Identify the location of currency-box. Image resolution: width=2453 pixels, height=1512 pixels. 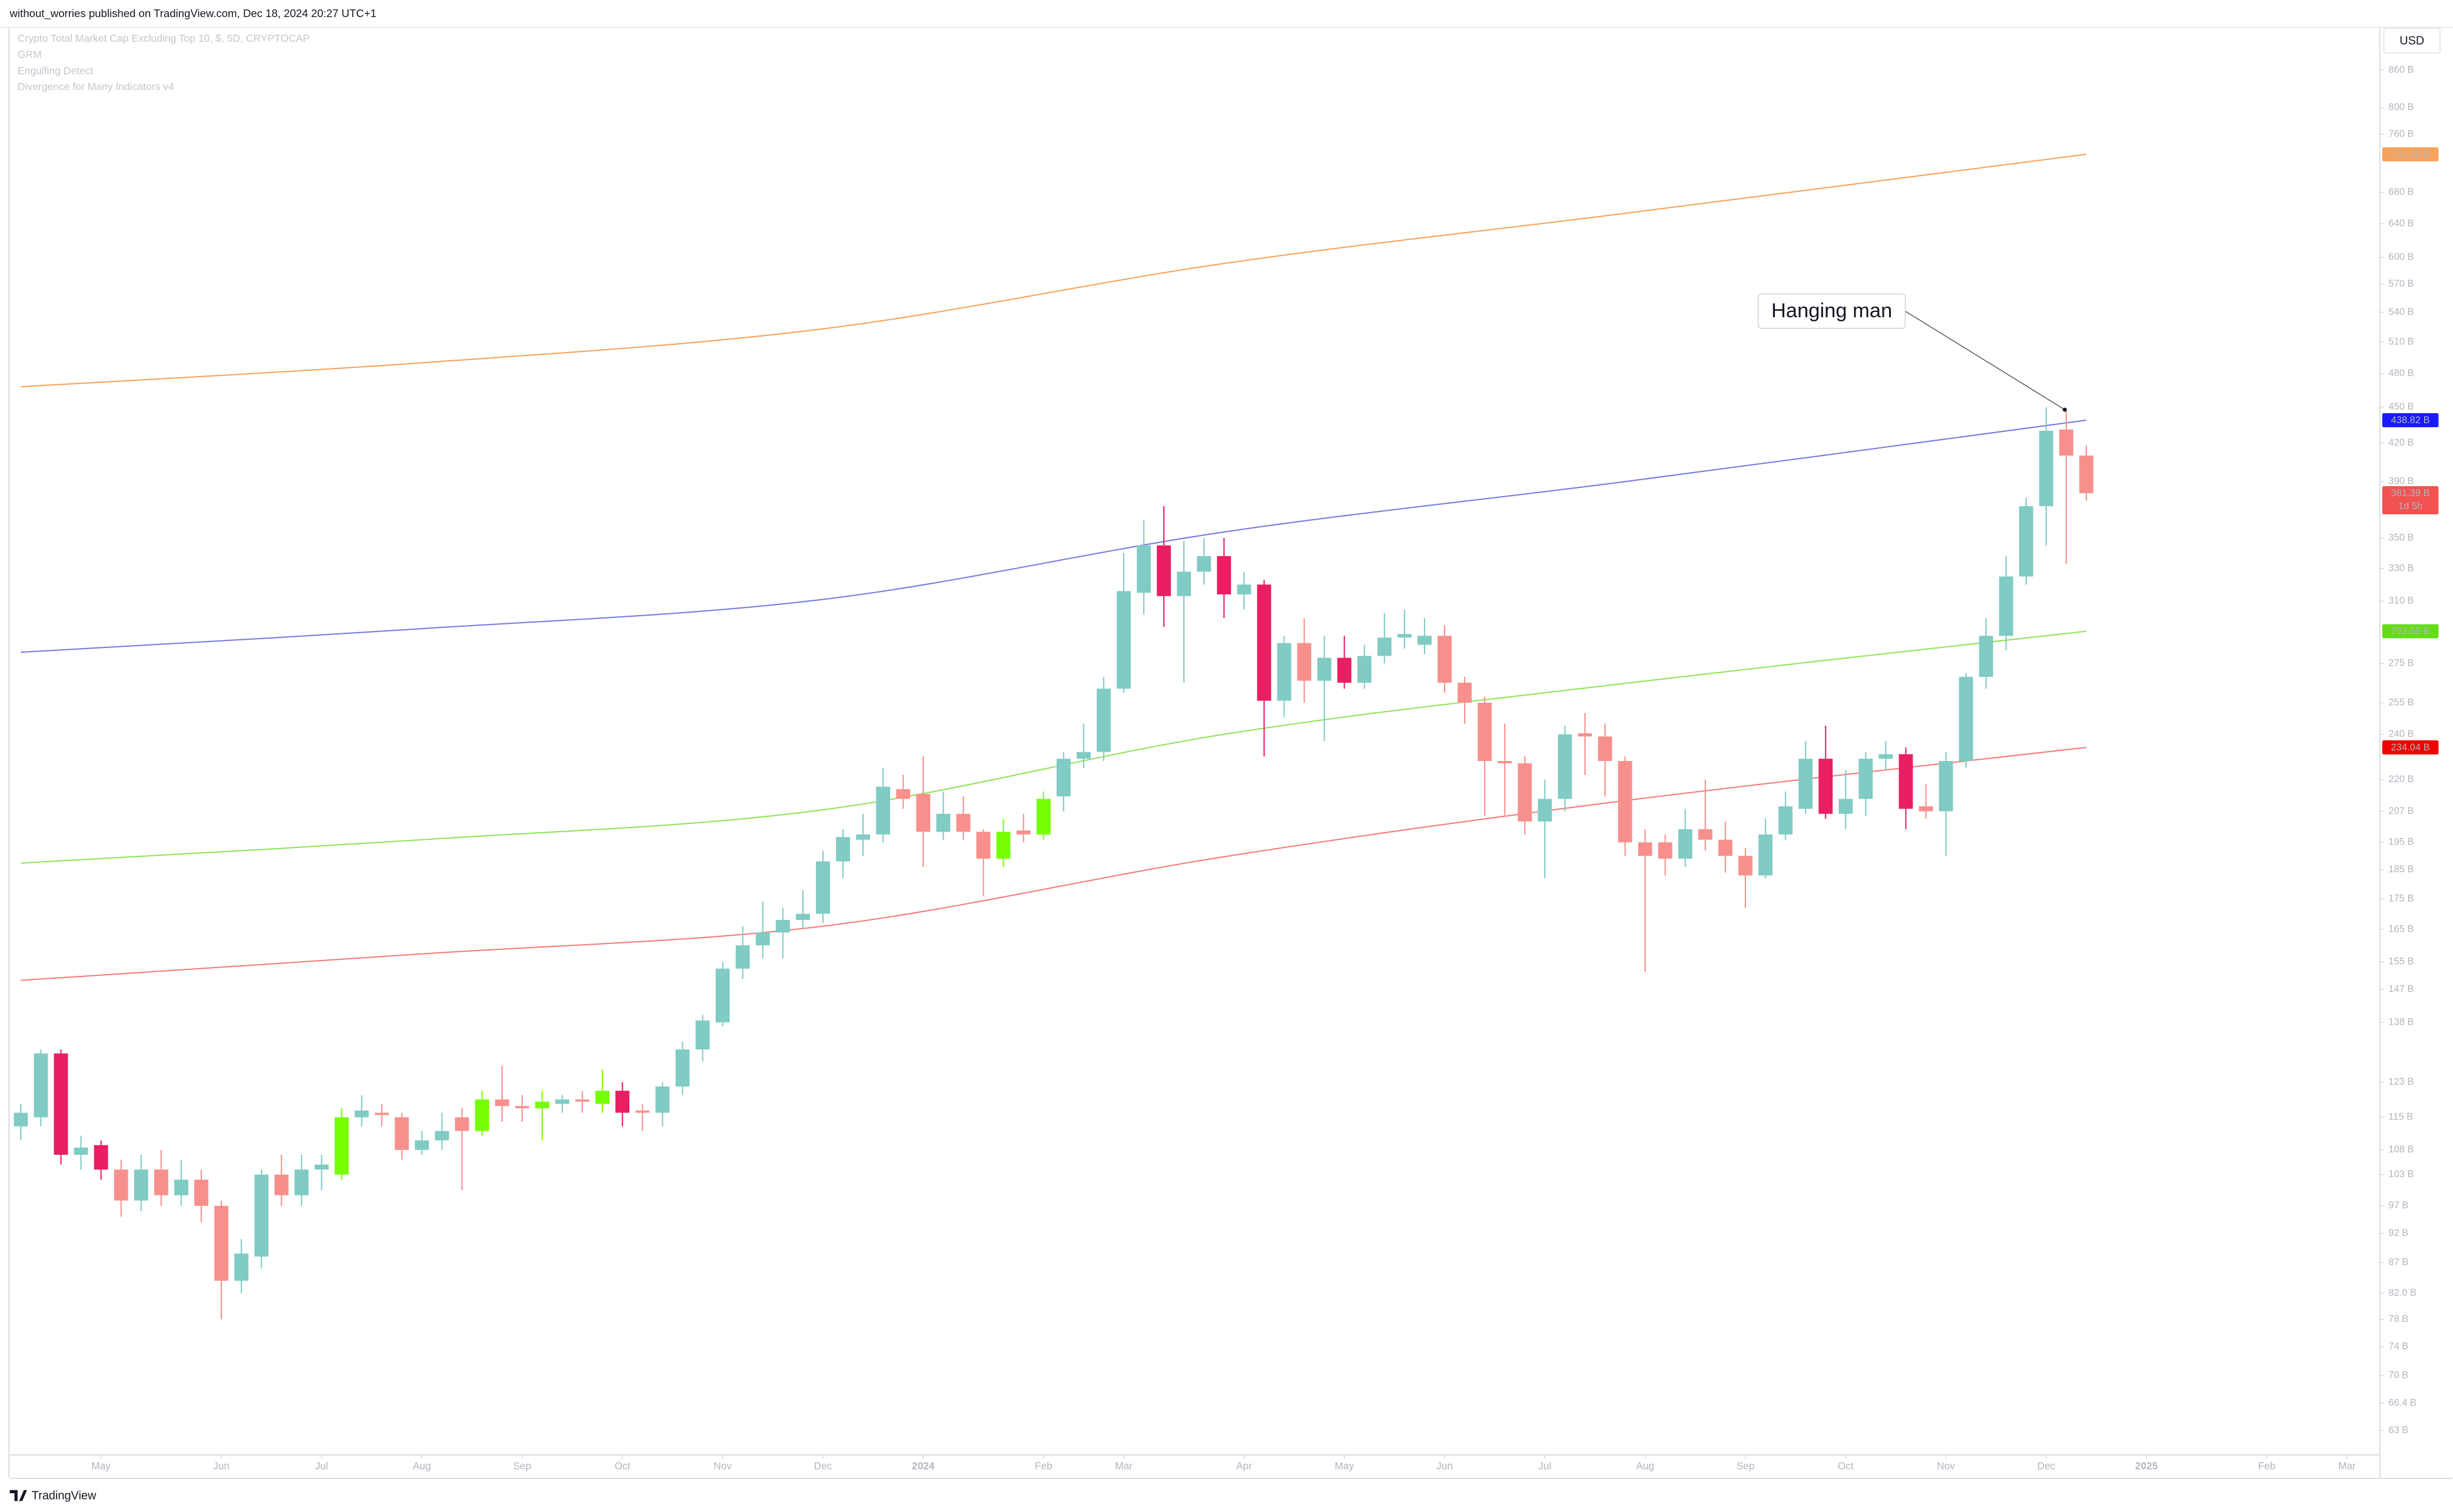
(2412, 41).